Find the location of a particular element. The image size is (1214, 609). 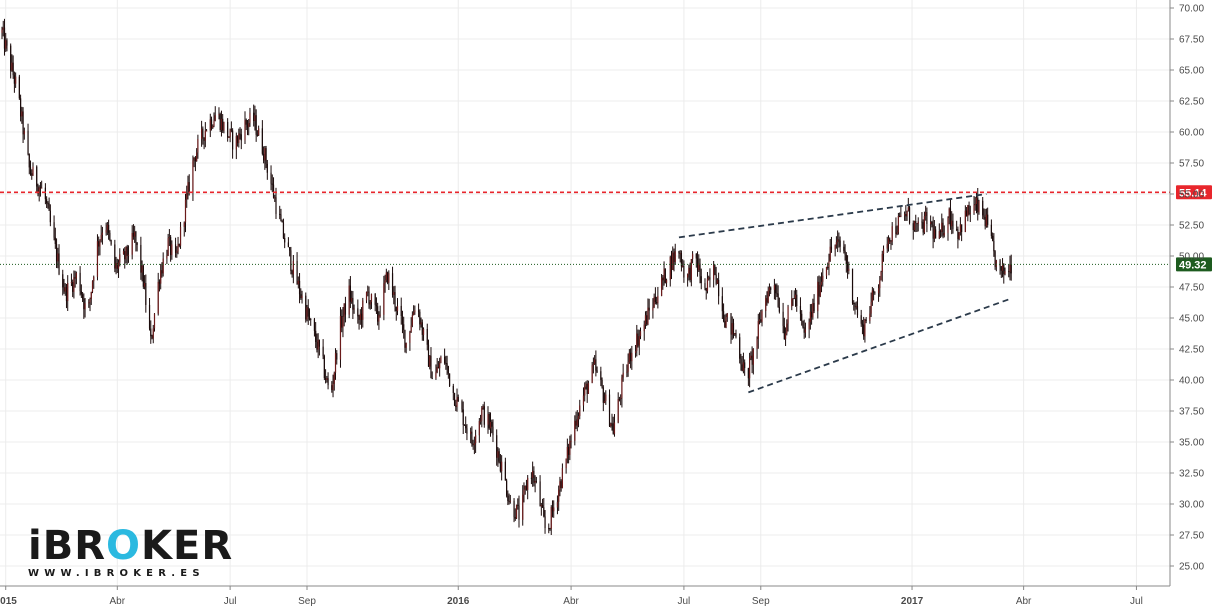

y-tick-label: 47.50 is located at coordinates (1191, 288).